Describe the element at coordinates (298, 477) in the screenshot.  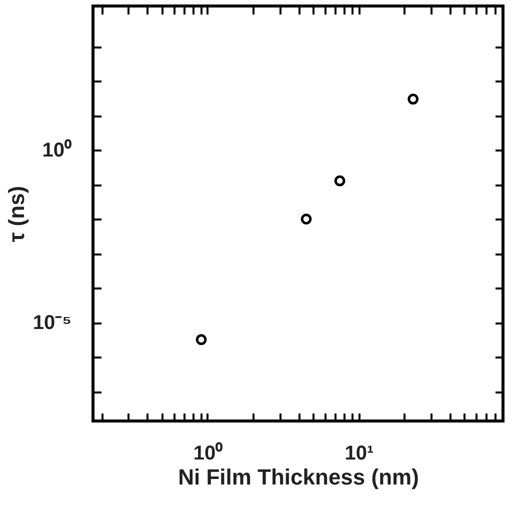
I see `x-axis-title: Ni Film Thickness (nm)` at that location.